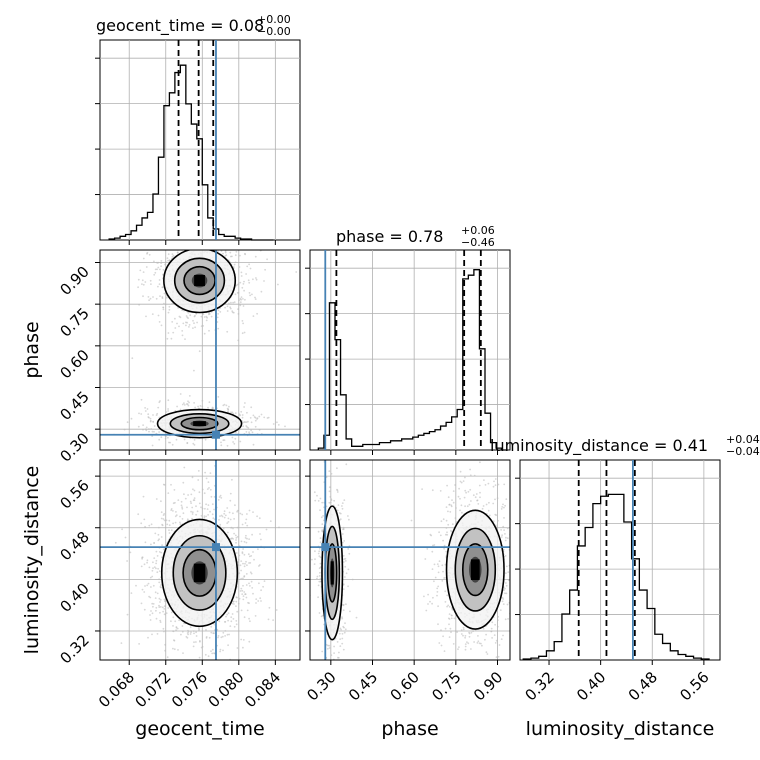 The image size is (760, 760). Describe the element at coordinates (199, 729) in the screenshot. I see `xlabel-geocent-time: geocent_time` at that location.